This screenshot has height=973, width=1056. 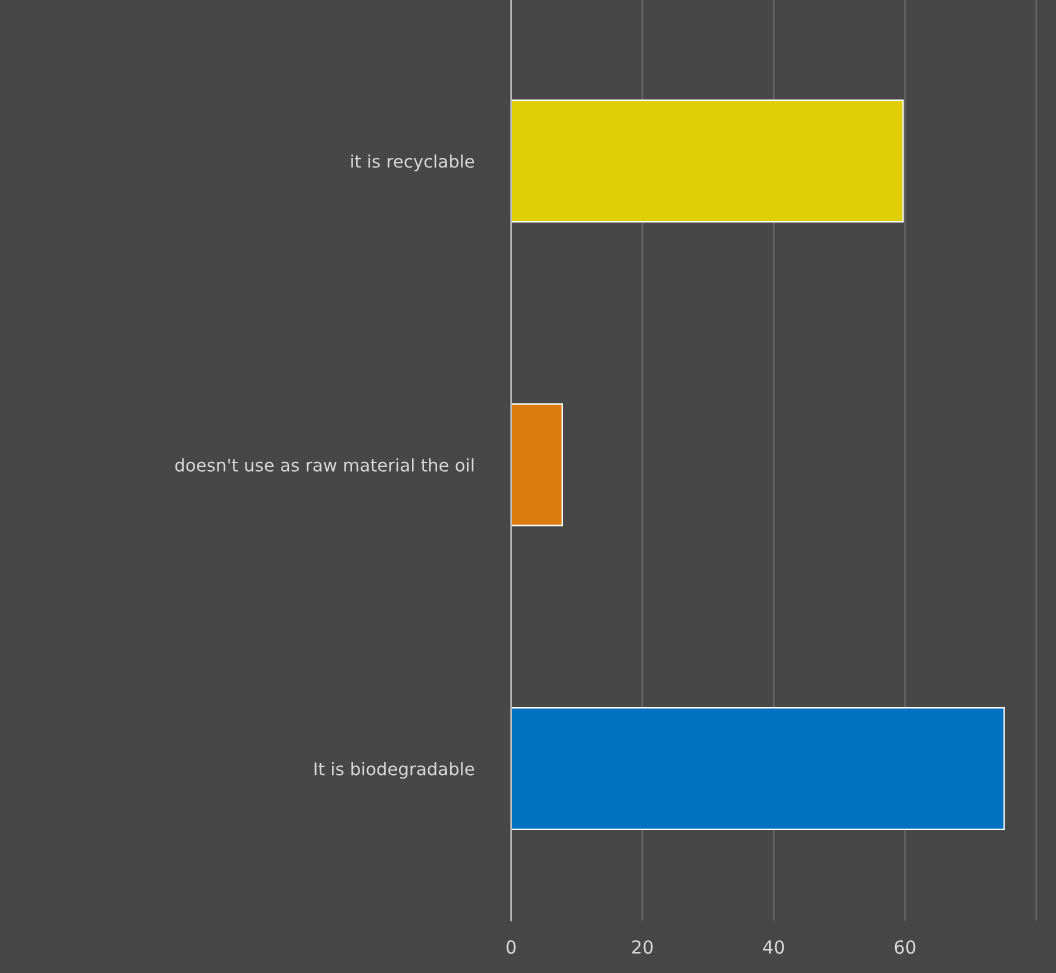 I want to click on x-tick-label: 60, so click(x=905, y=947).